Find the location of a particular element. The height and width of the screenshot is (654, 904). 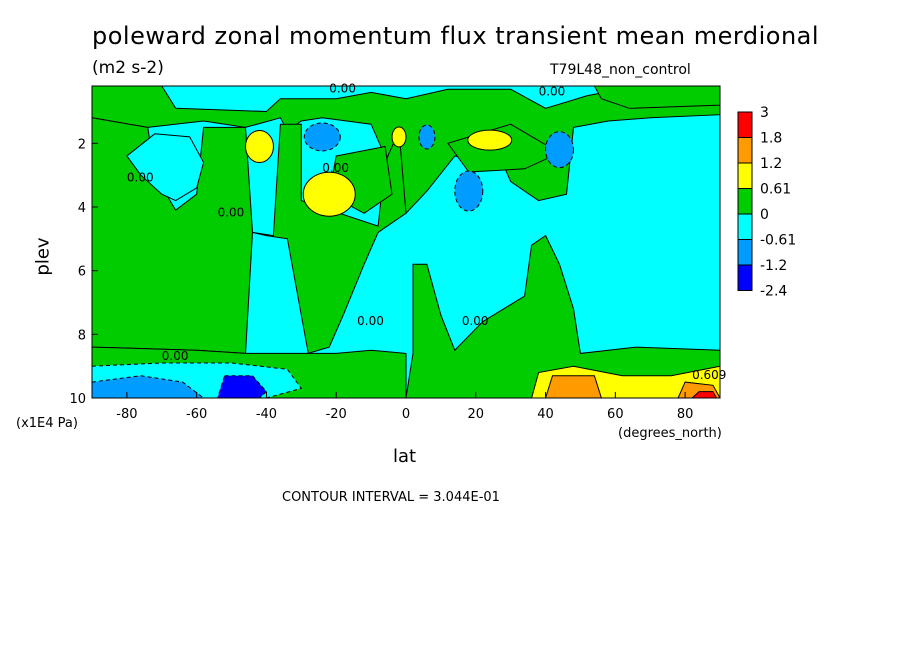

colorbar-label-4: 0 is located at coordinates (764, 215).